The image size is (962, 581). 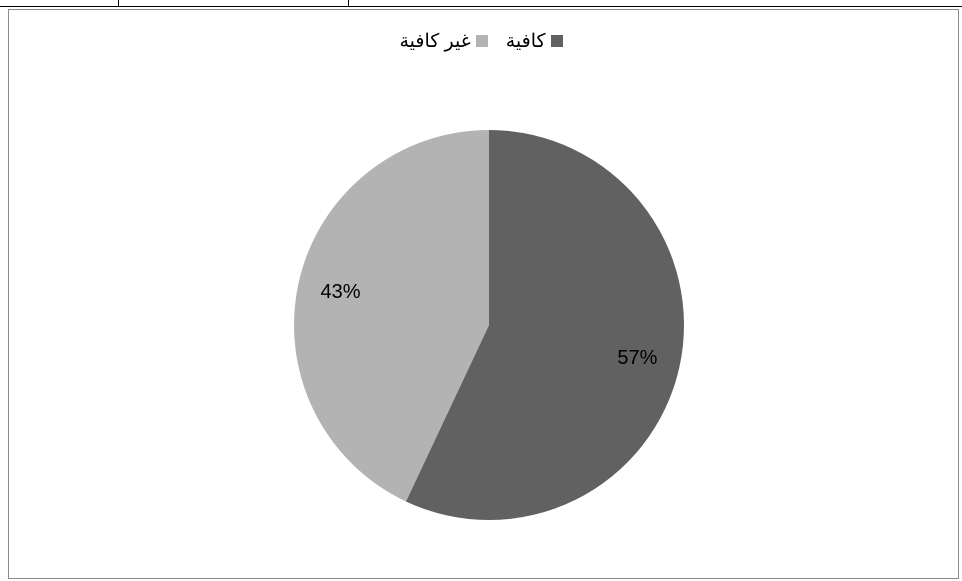 I want to click on chart-legend: كافية غير كافية, so click(x=481, y=41).